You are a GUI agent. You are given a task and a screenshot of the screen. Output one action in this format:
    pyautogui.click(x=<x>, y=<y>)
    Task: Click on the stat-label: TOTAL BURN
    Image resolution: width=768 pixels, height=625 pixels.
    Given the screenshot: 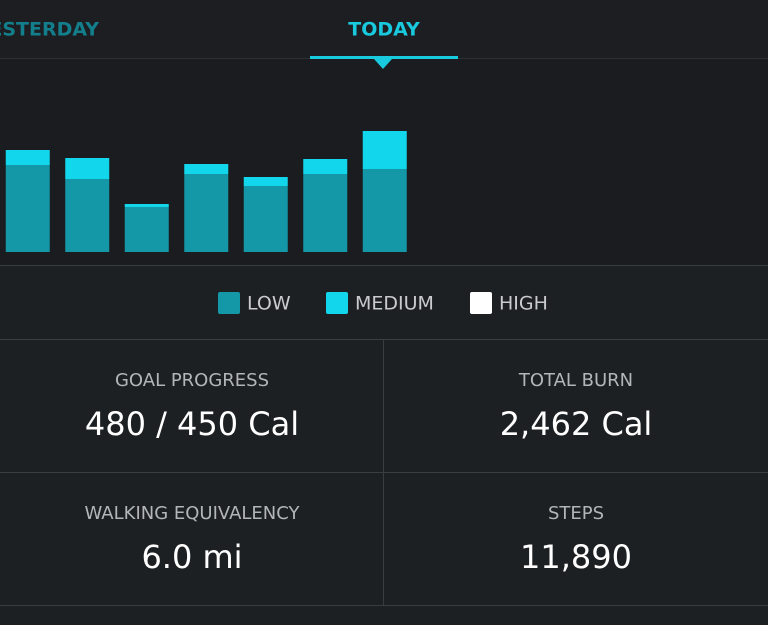 What is the action you would take?
    pyautogui.click(x=575, y=380)
    